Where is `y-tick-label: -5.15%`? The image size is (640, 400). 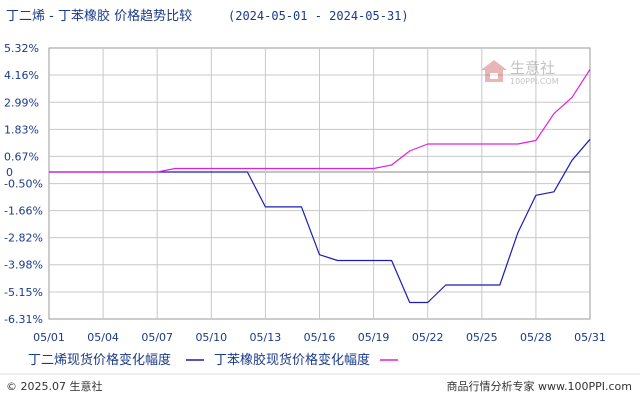
y-tick-label: -5.15% is located at coordinates (23, 292).